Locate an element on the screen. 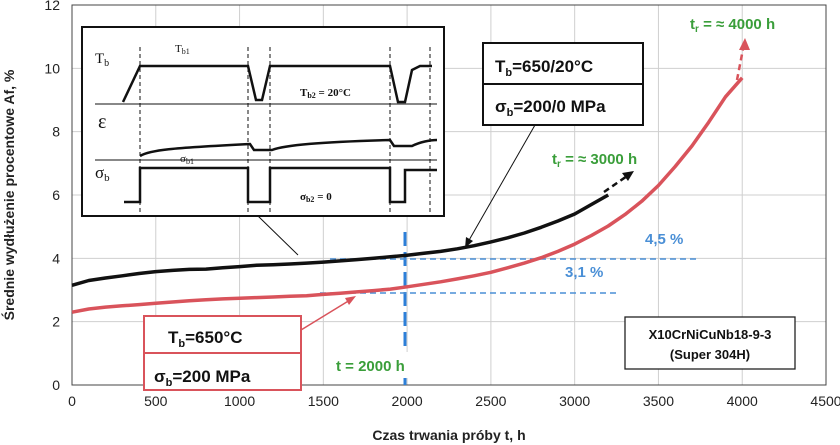 The width and height of the screenshot is (840, 445). pct-45-label: 4,5 % is located at coordinates (664, 239).